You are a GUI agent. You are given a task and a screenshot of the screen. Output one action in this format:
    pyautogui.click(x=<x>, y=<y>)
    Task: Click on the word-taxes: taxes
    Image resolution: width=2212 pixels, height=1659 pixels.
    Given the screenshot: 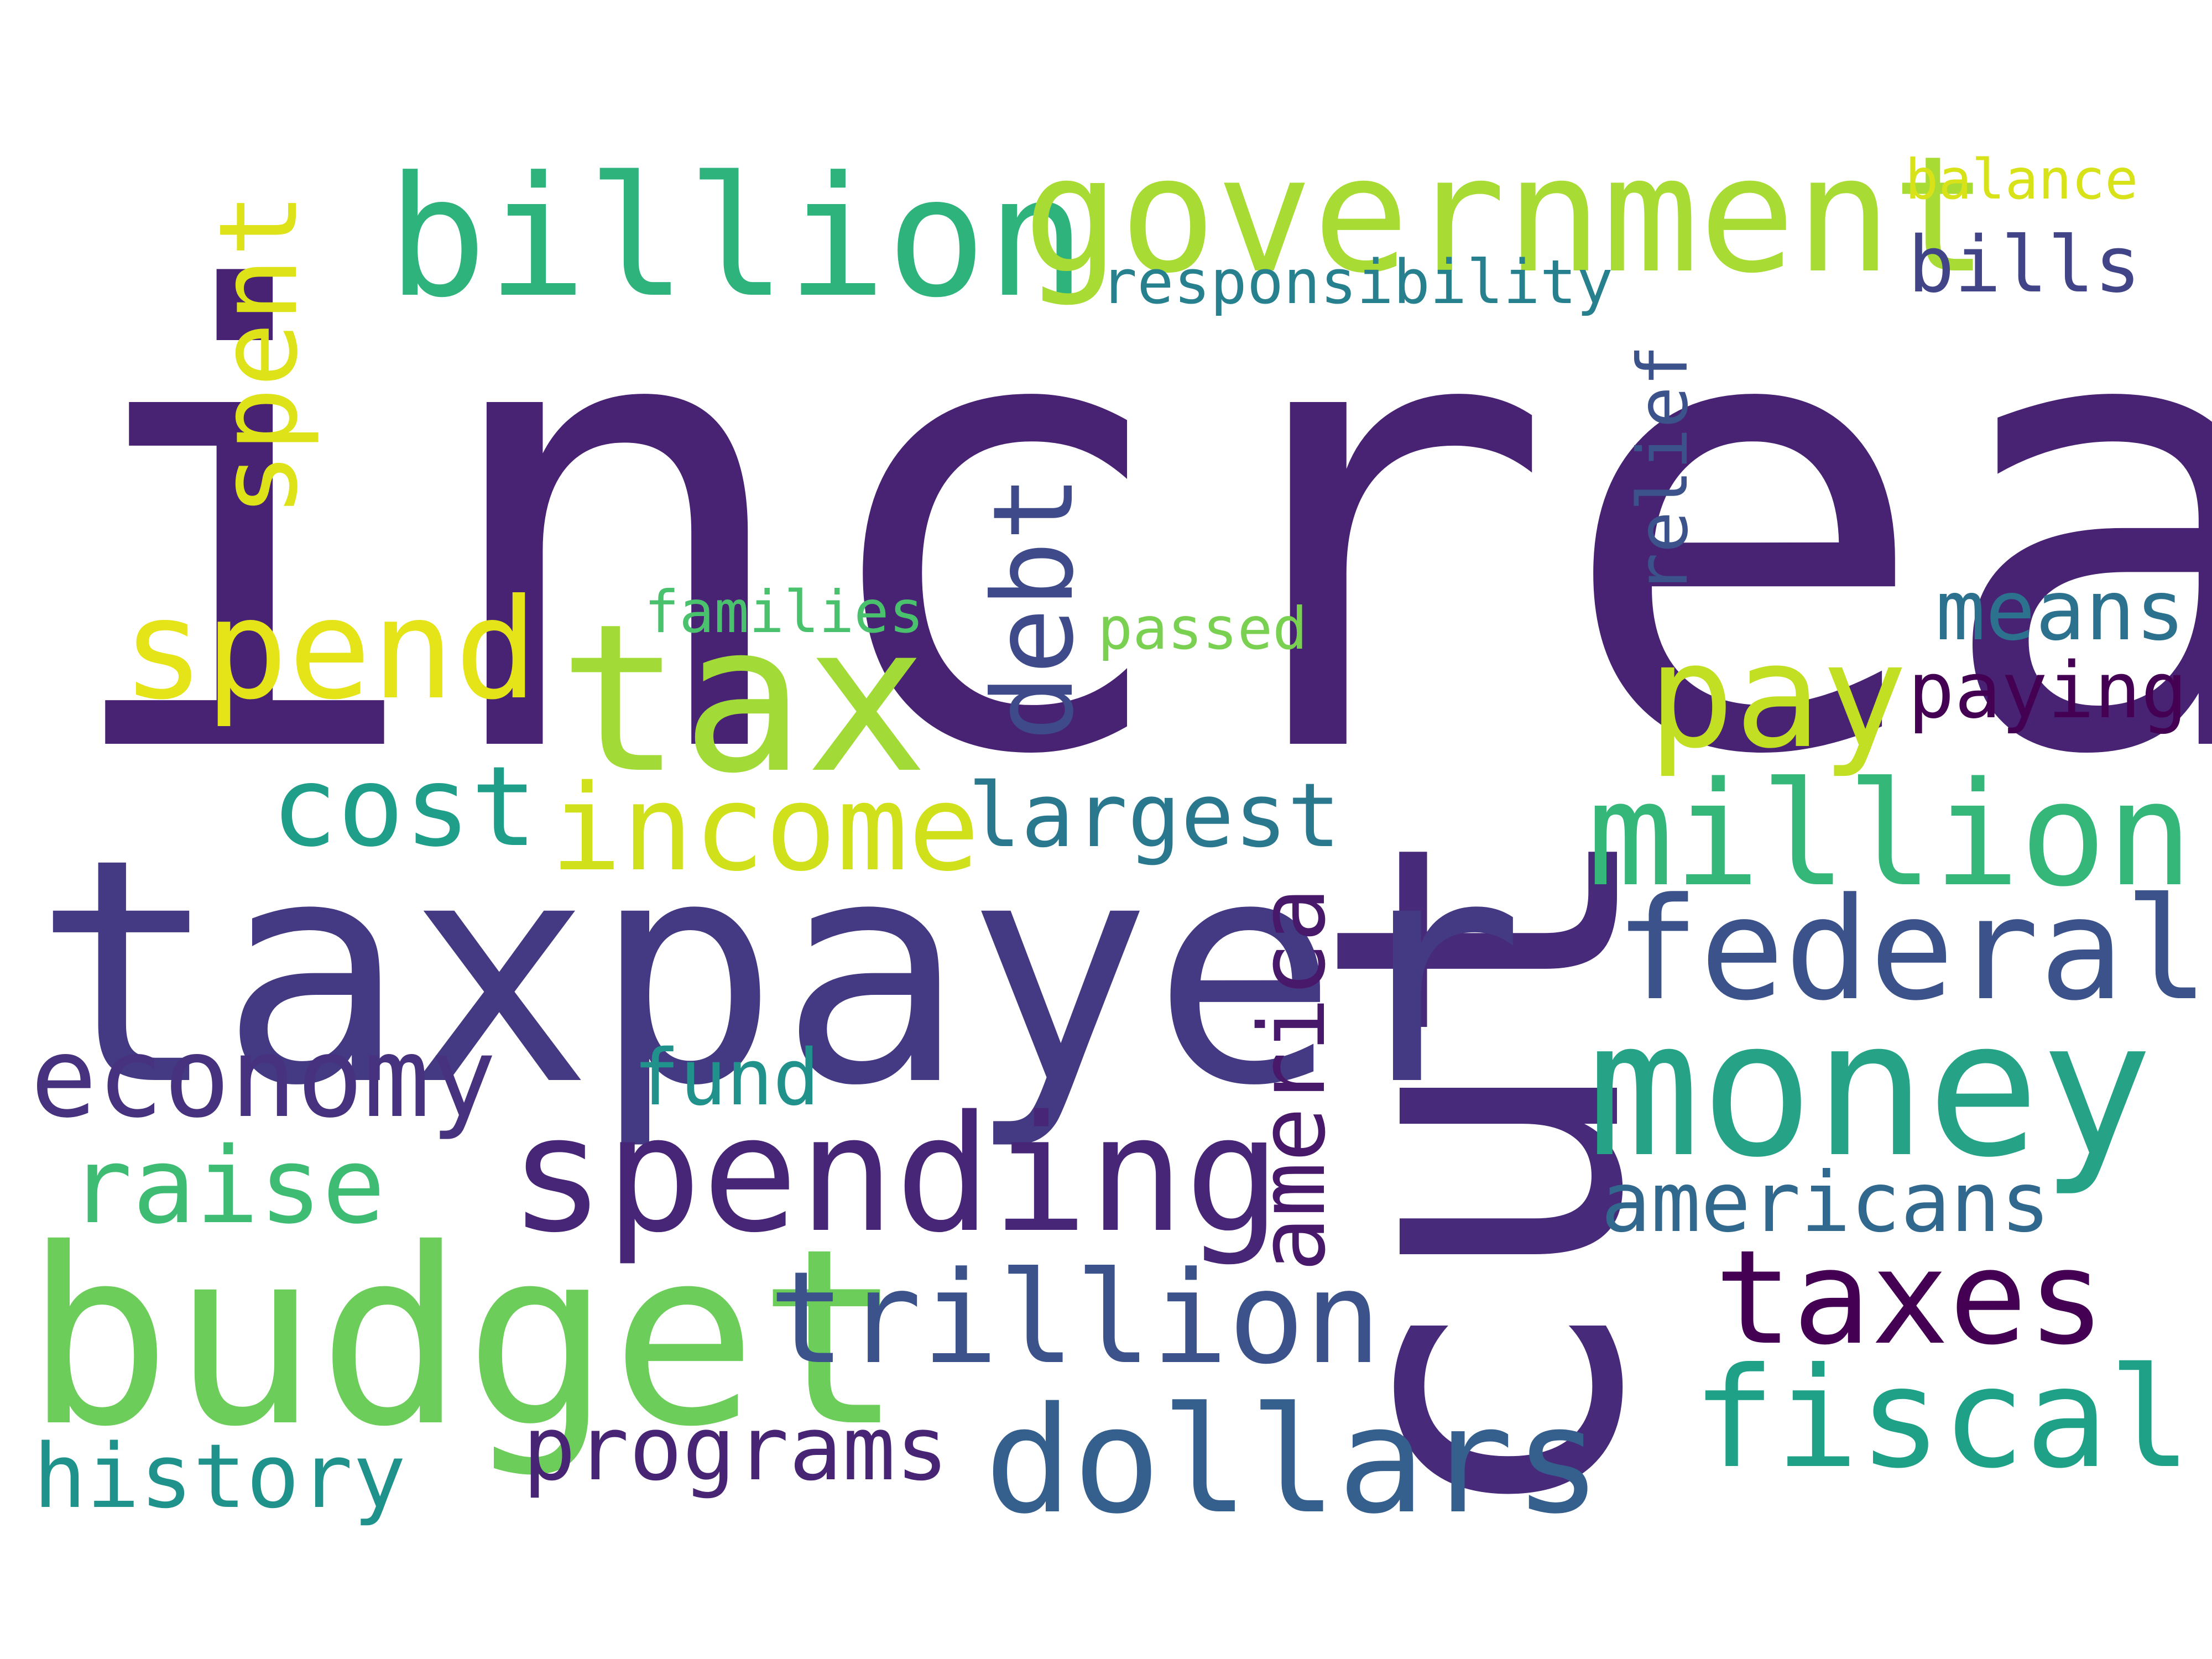 What is the action you would take?
    pyautogui.click(x=1910, y=1299)
    